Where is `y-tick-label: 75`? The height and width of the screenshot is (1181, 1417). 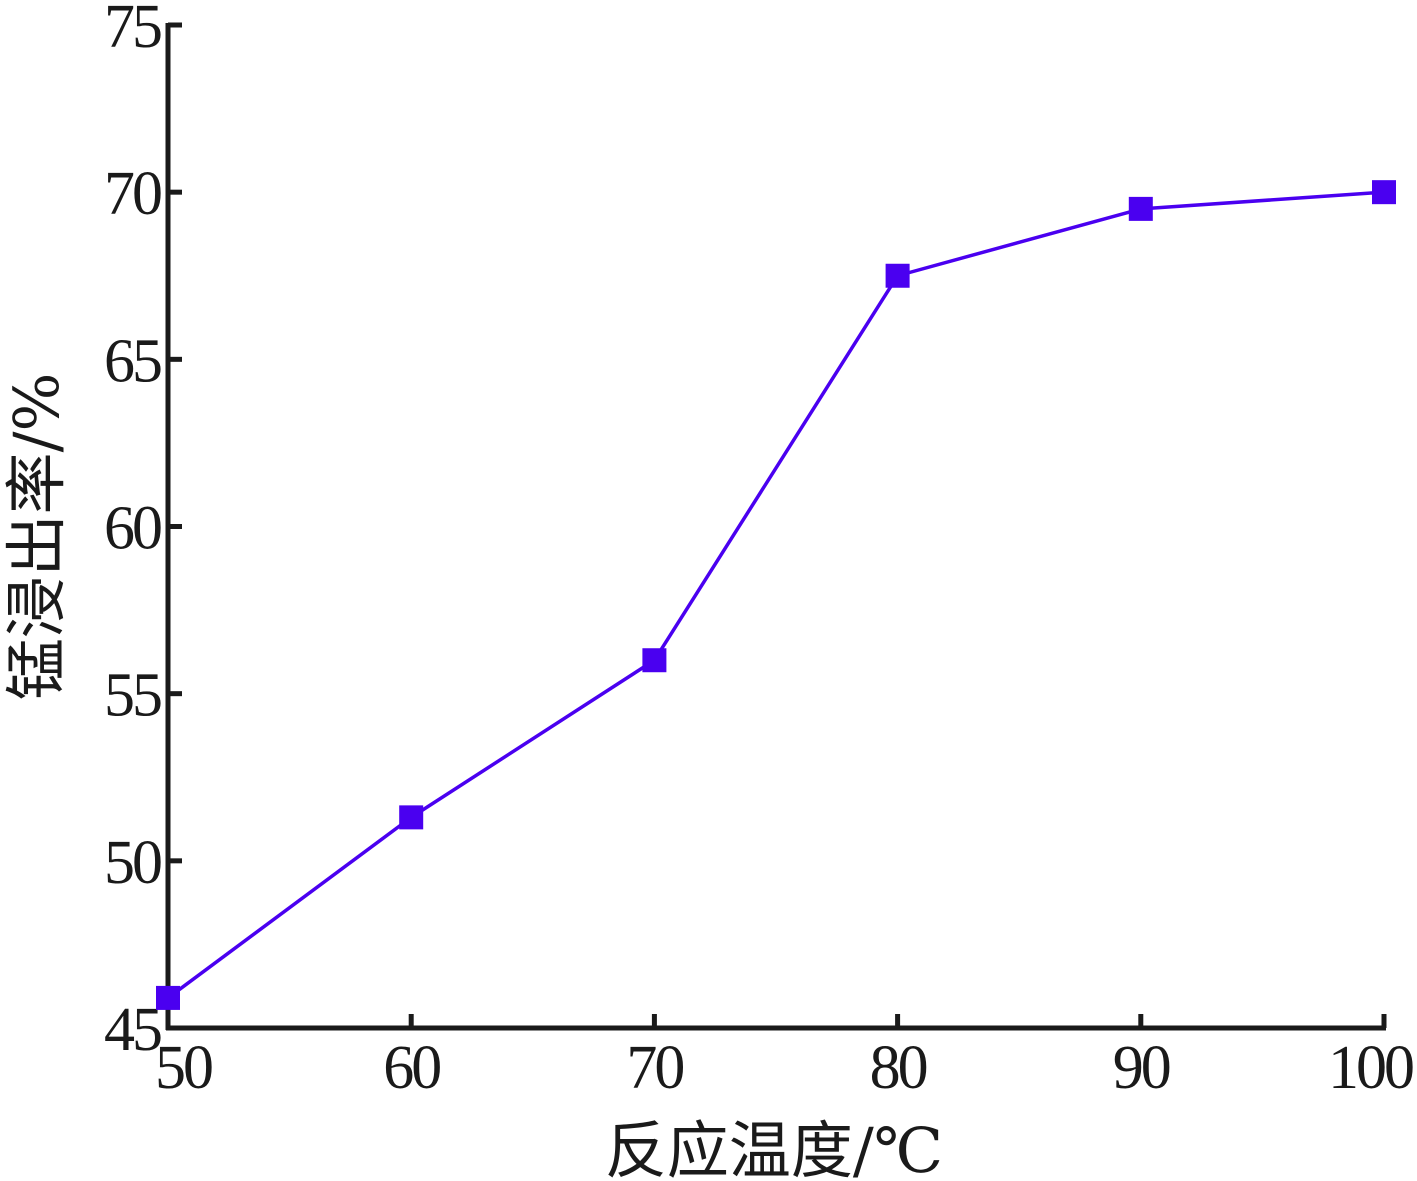
y-tick-label: 75 is located at coordinates (132, 30).